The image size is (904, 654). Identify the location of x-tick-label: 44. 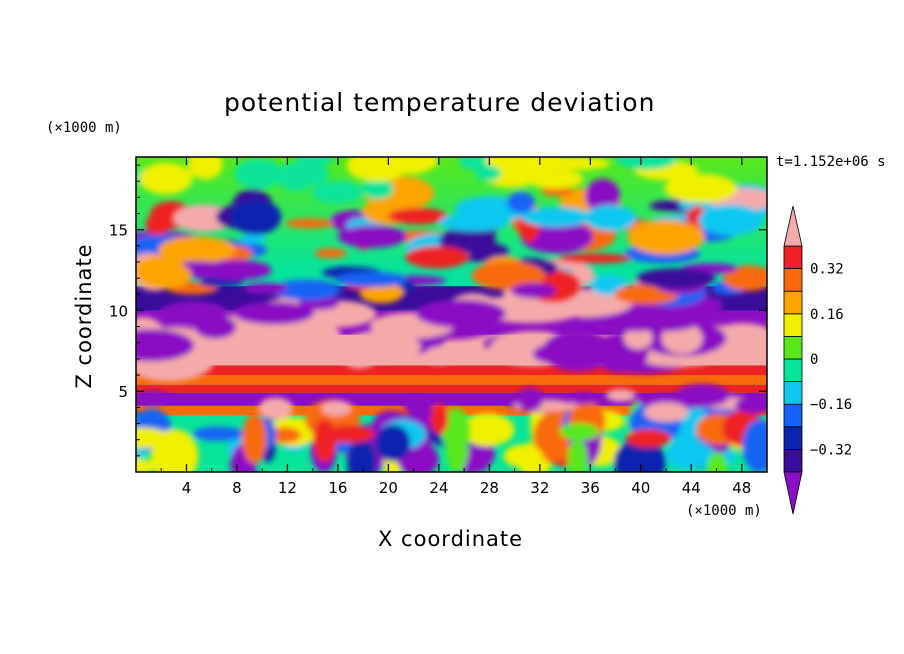
(691, 488).